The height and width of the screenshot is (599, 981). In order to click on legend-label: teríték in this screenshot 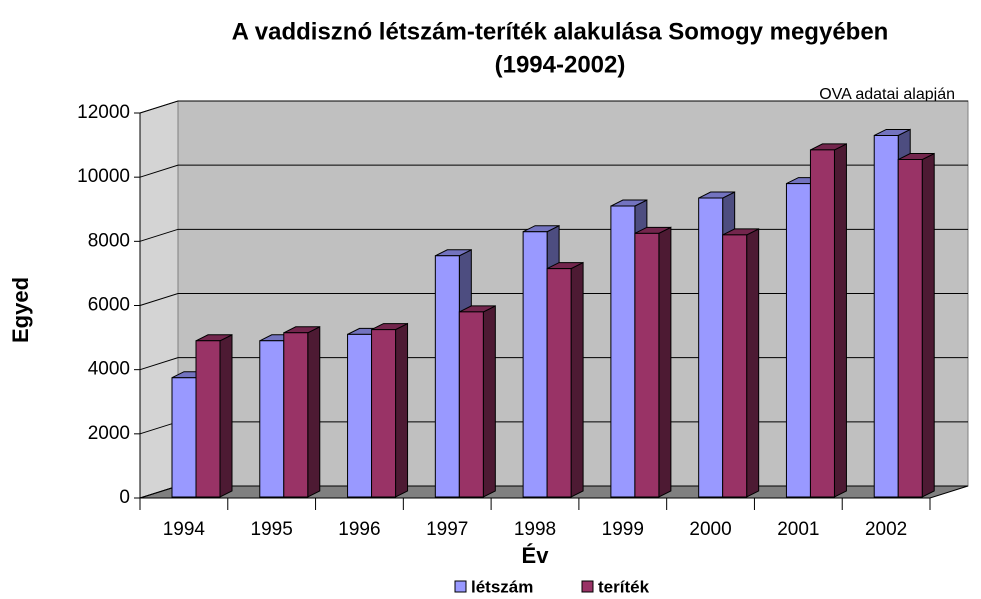, I will do `click(624, 586)`.